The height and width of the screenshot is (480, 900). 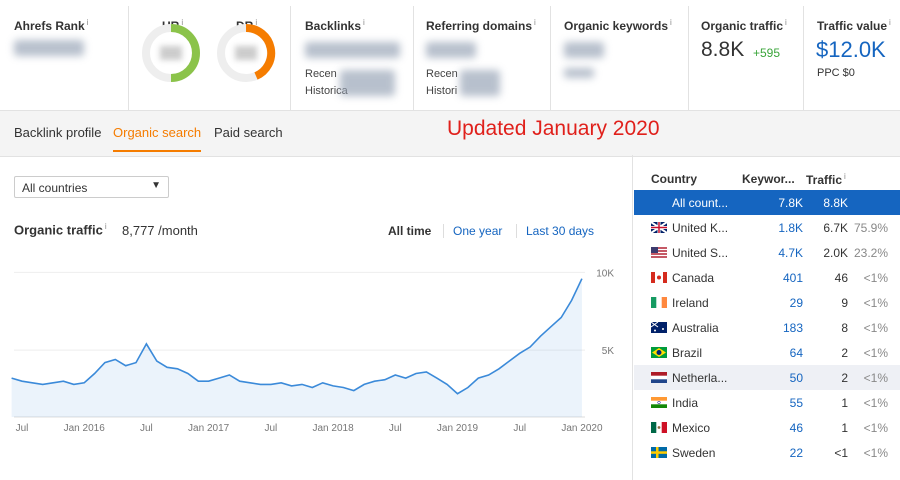 I want to click on metric-sub: PPC $0, so click(x=836, y=73).